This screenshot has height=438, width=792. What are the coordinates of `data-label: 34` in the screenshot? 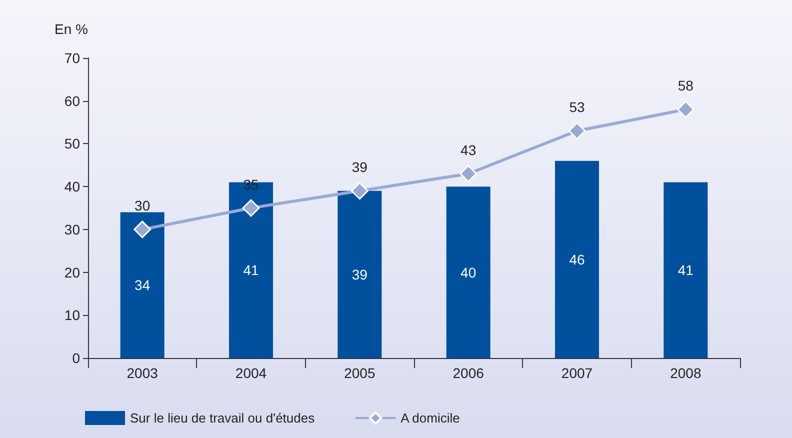 It's located at (142, 285).